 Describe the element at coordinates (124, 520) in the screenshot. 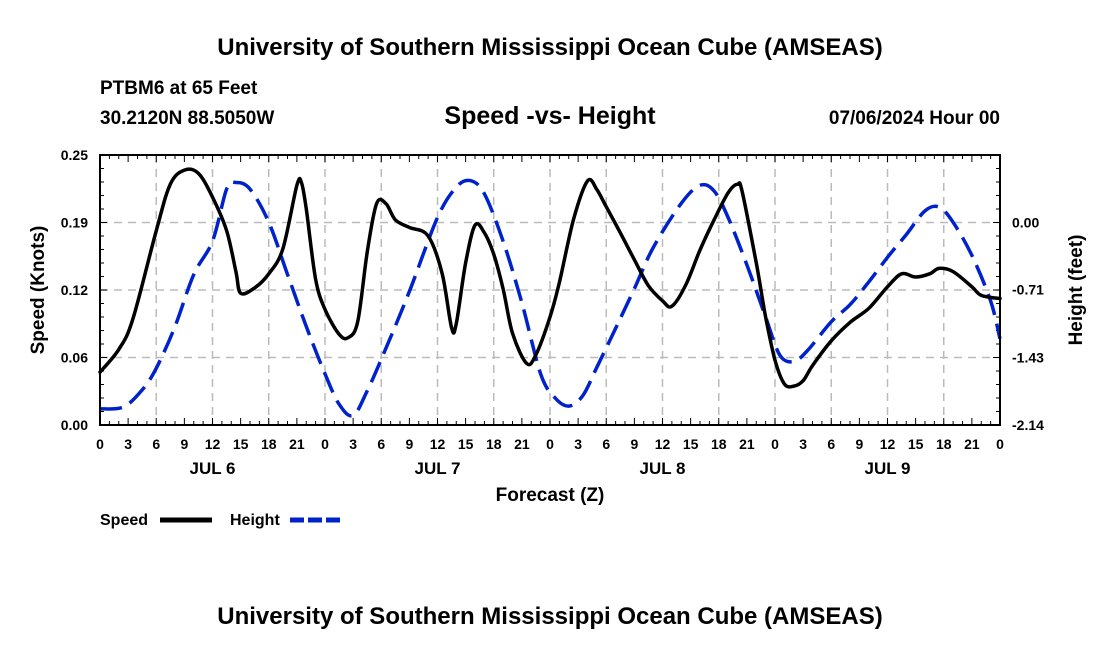

I see `legend-label-speed: Speed` at that location.